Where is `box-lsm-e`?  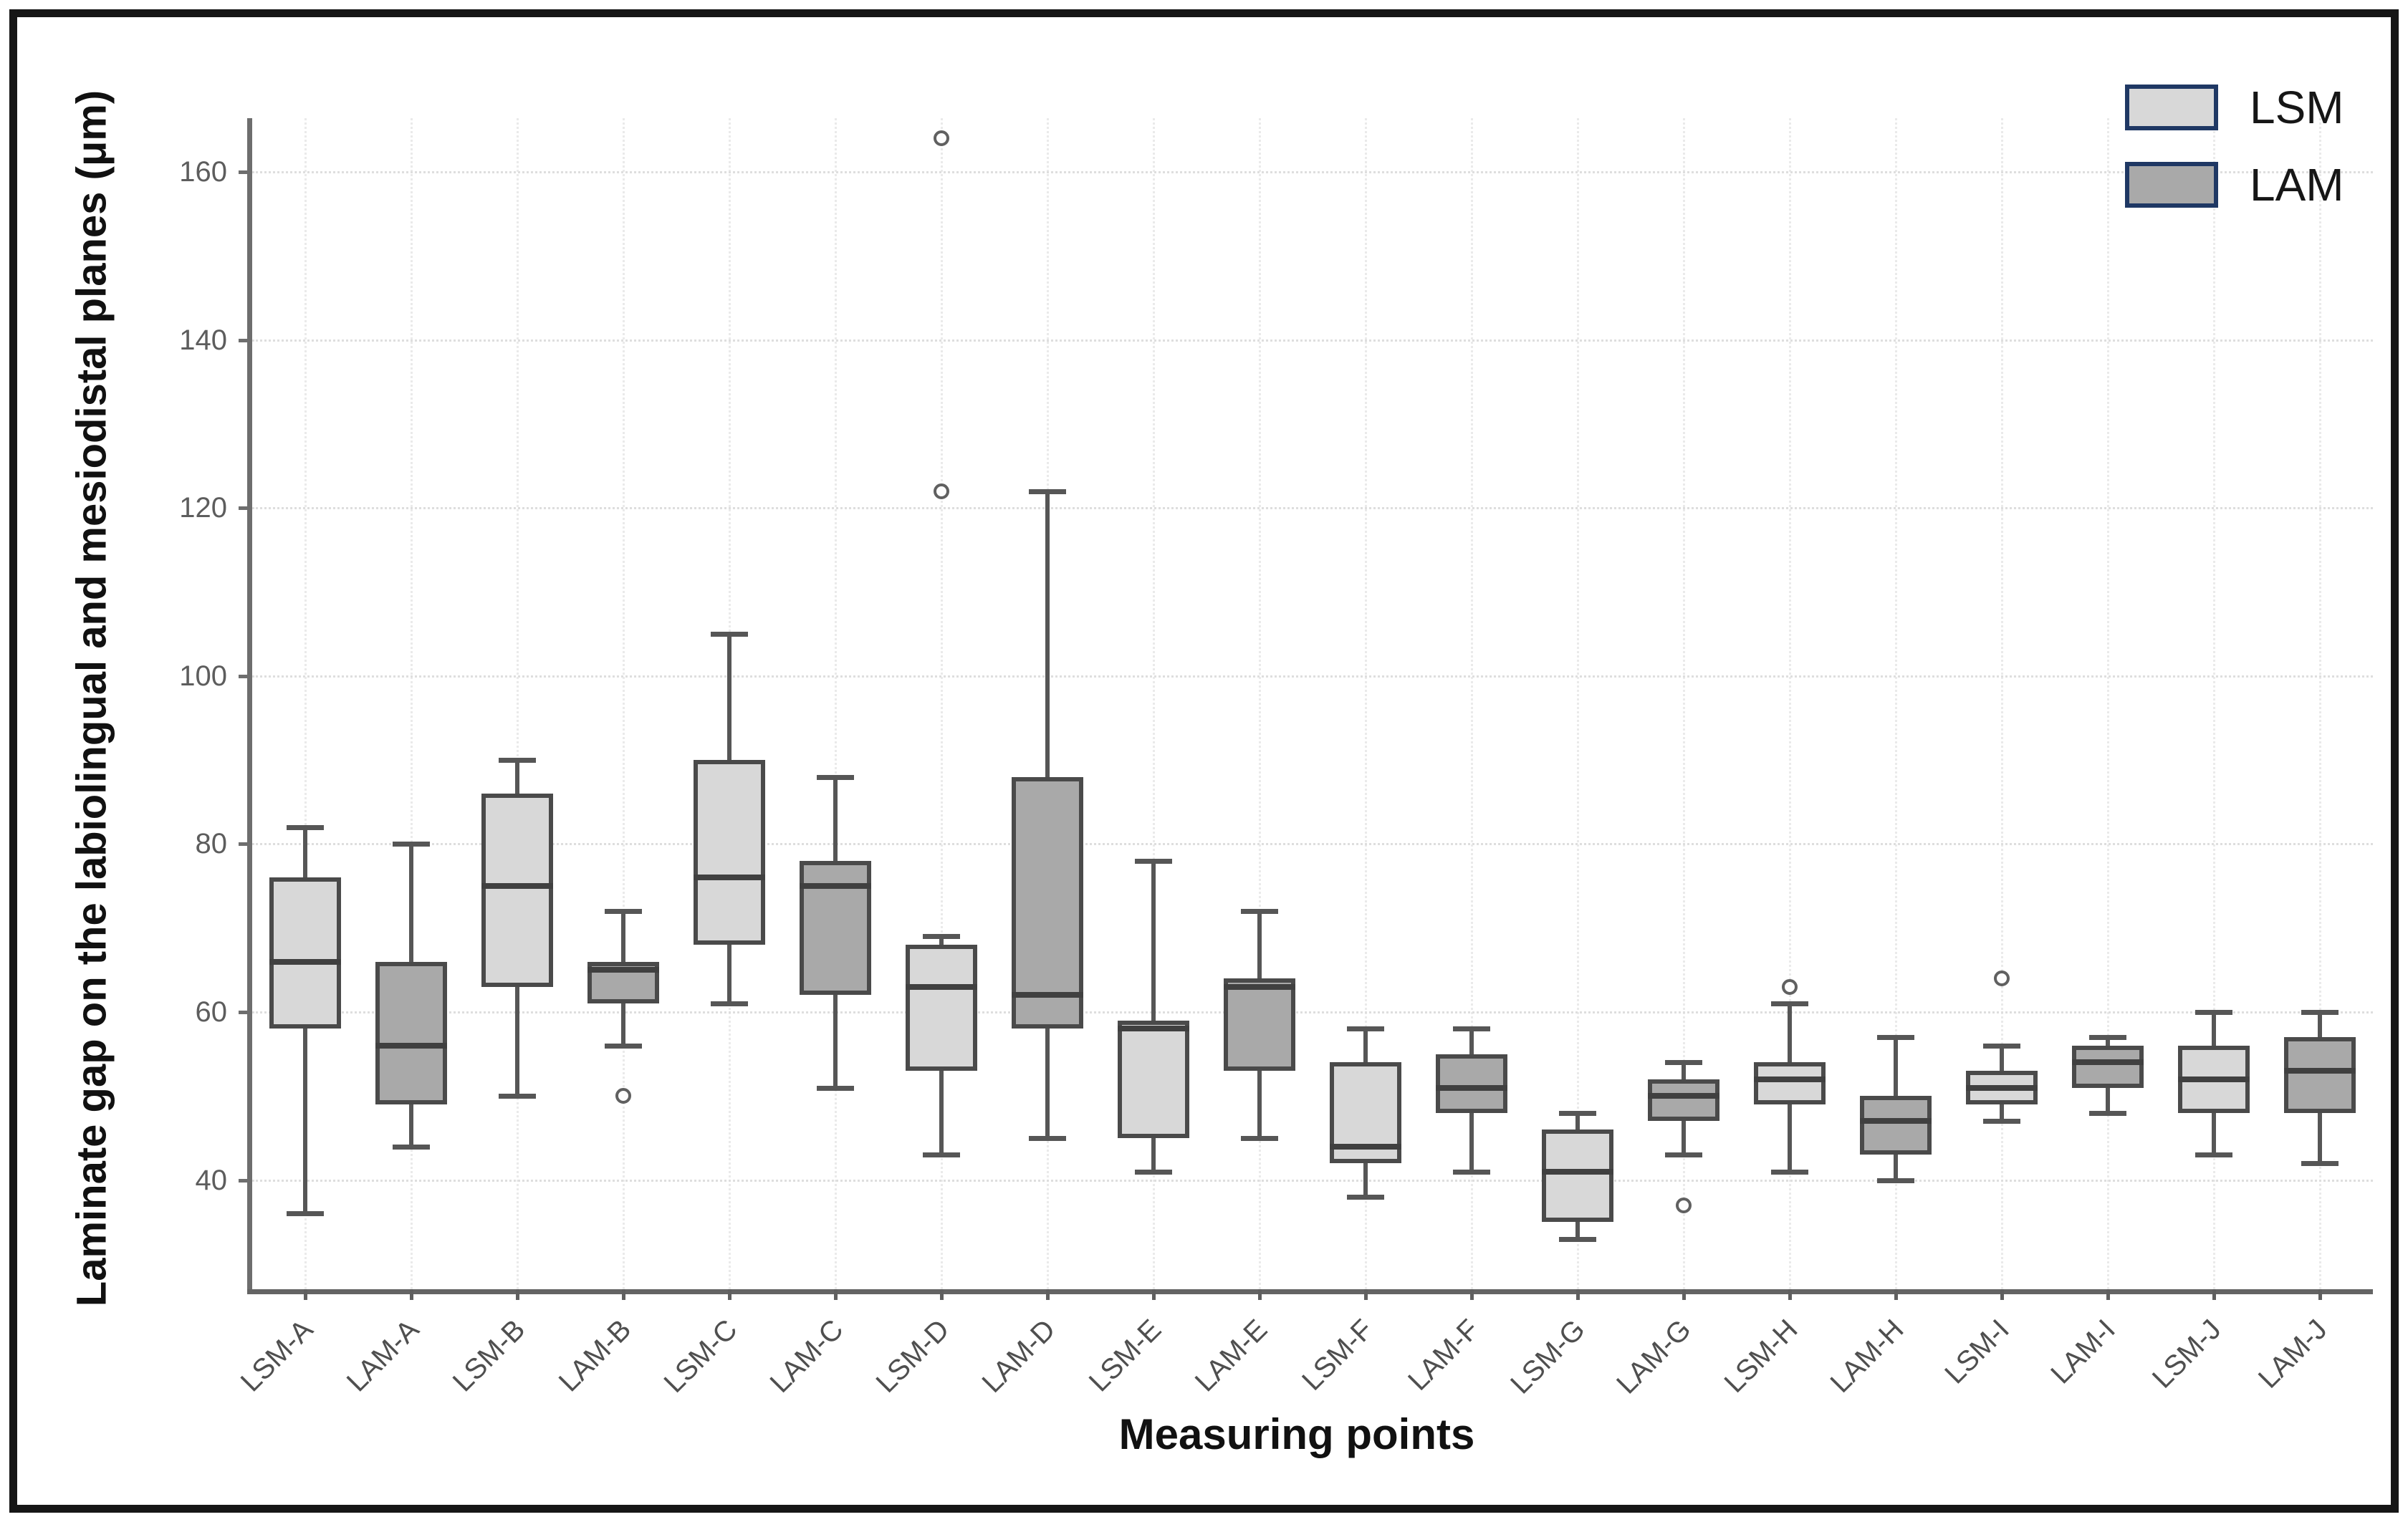
box-lsm-e is located at coordinates (1153, 1079).